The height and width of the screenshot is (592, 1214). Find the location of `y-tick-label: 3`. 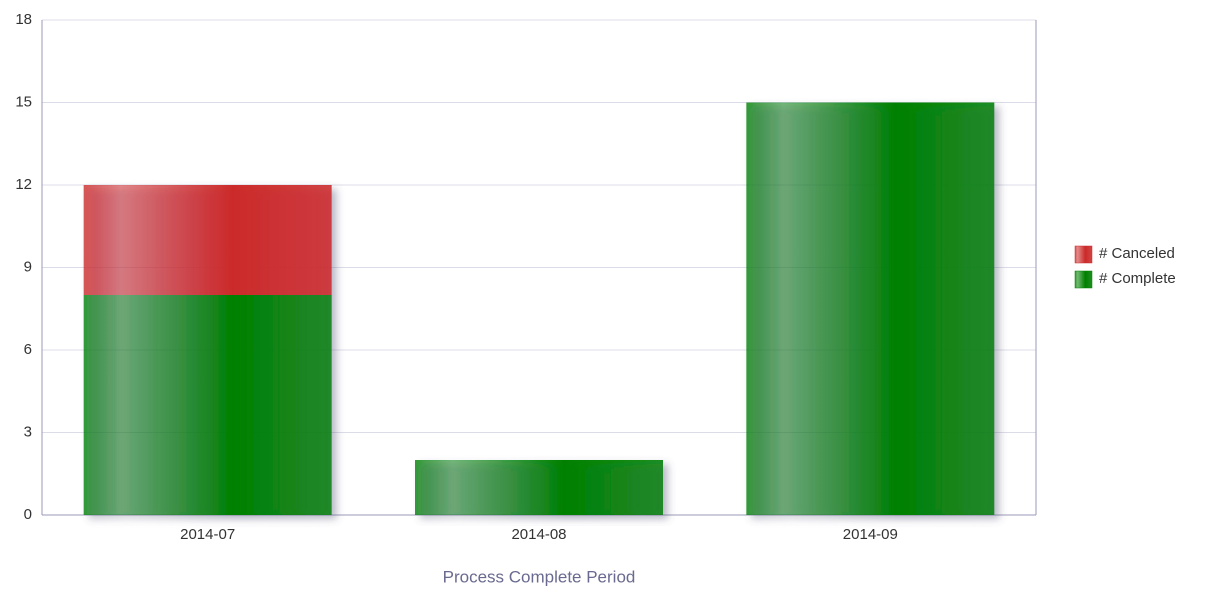

y-tick-label: 3 is located at coordinates (28, 431).